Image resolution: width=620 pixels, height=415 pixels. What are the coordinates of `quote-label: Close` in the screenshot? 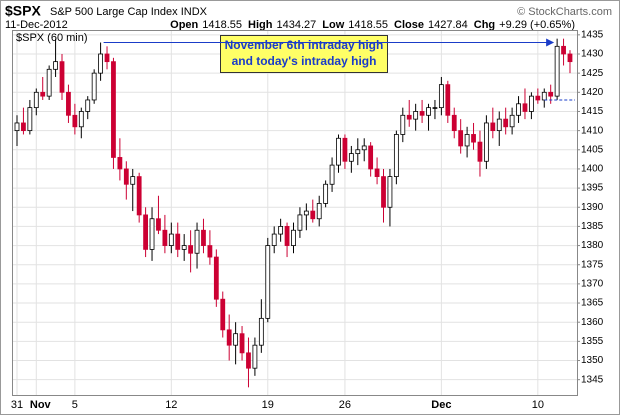 It's located at (409, 25).